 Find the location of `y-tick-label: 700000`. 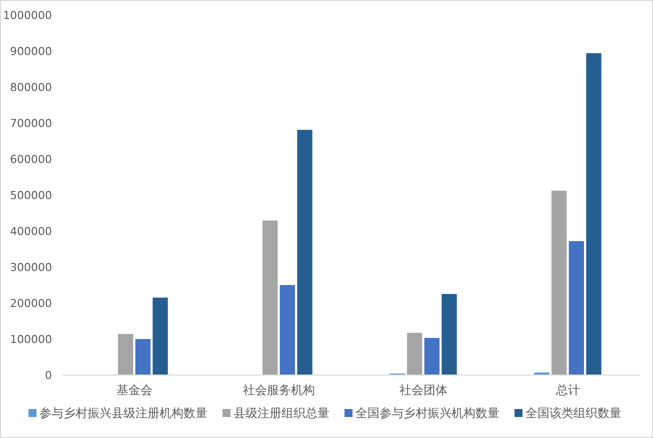

y-tick-label: 700000 is located at coordinates (31, 123).